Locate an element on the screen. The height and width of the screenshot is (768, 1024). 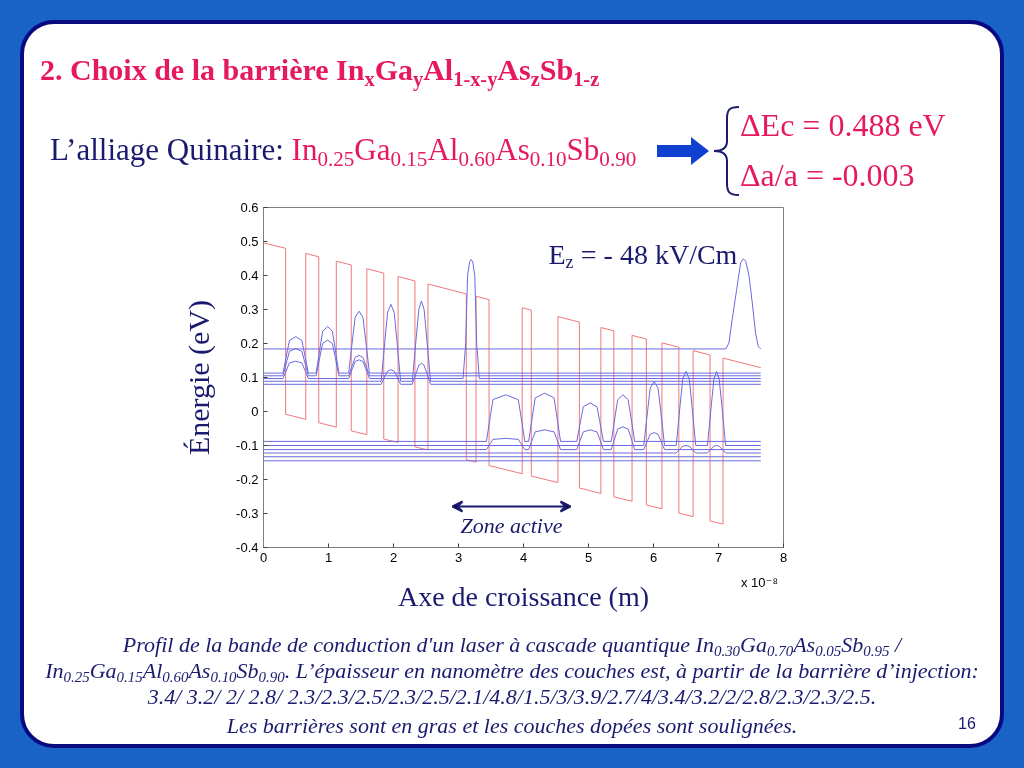
y-axis-title: Énergie (eV) is located at coordinates (199, 377).